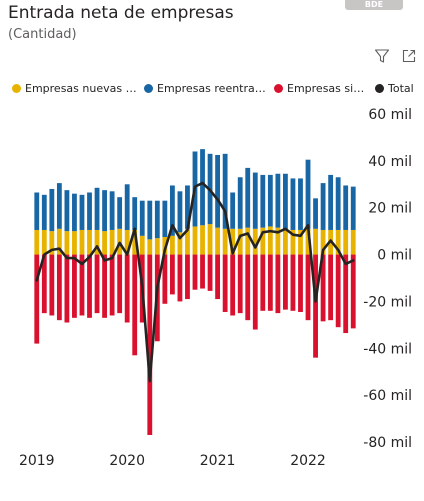 This screenshot has height=501, width=424. What do you see at coordinates (74, 88) in the screenshot?
I see `legend-item-empresas-nuevas: Empresas nuevas (+)` at bounding box center [74, 88].